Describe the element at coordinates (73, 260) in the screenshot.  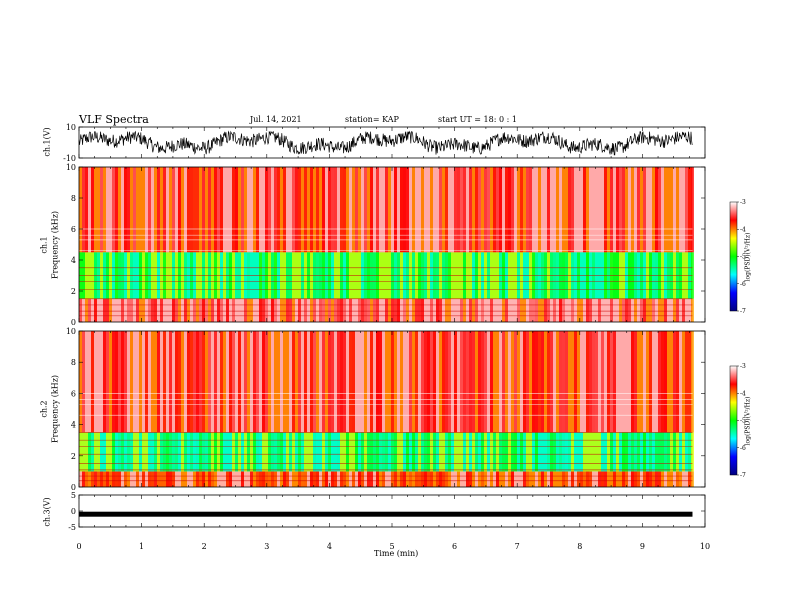
I see `ch1-spectrogram-ytick-label: 4` at that location.